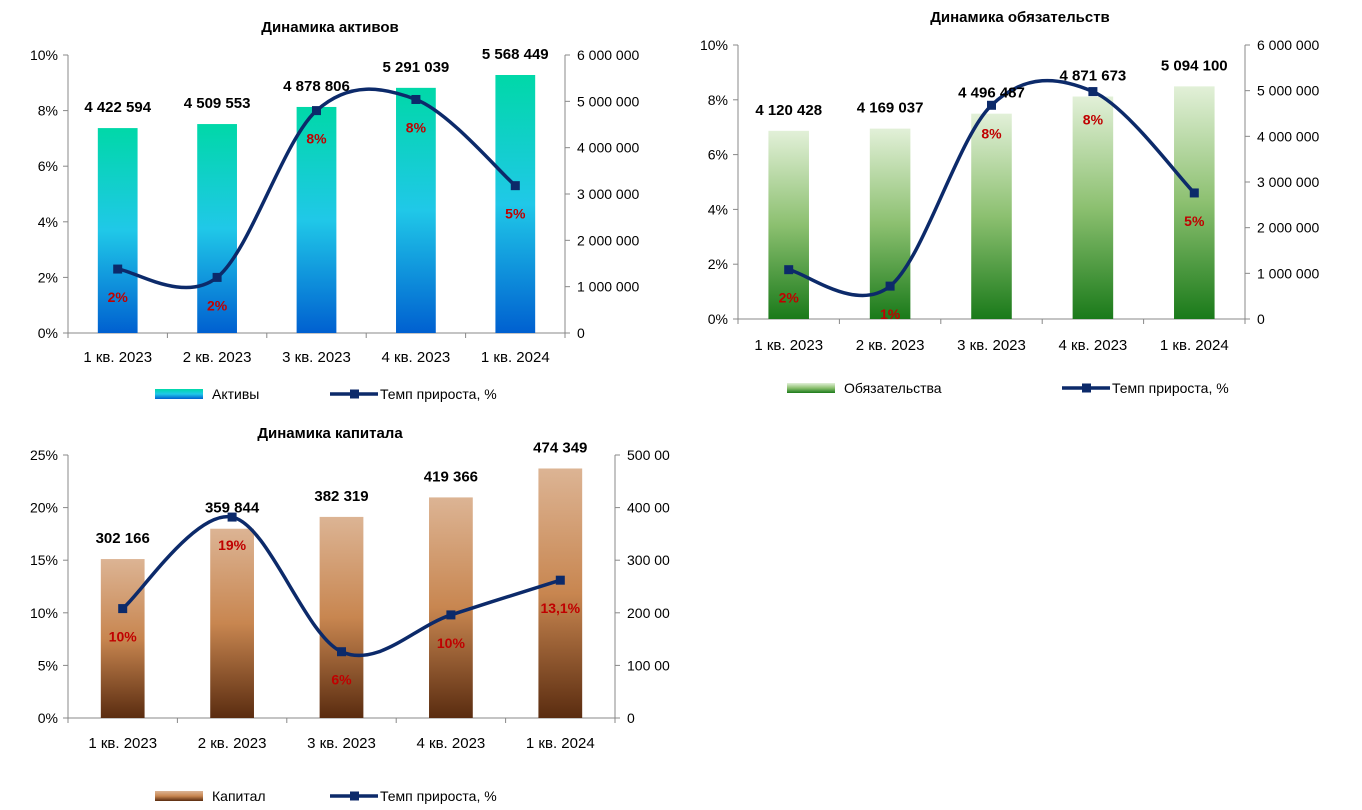  I want to click on left-tick-label: 20%, so click(44, 508).